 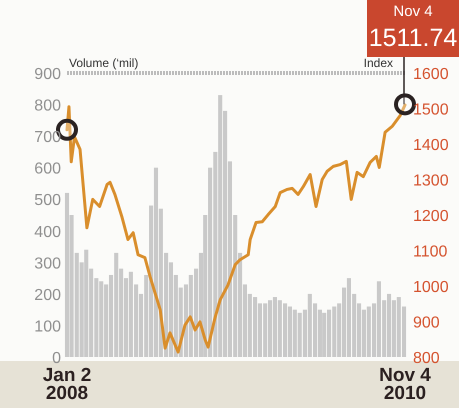 I want to click on y-tick-label: 500, so click(x=48, y=201).